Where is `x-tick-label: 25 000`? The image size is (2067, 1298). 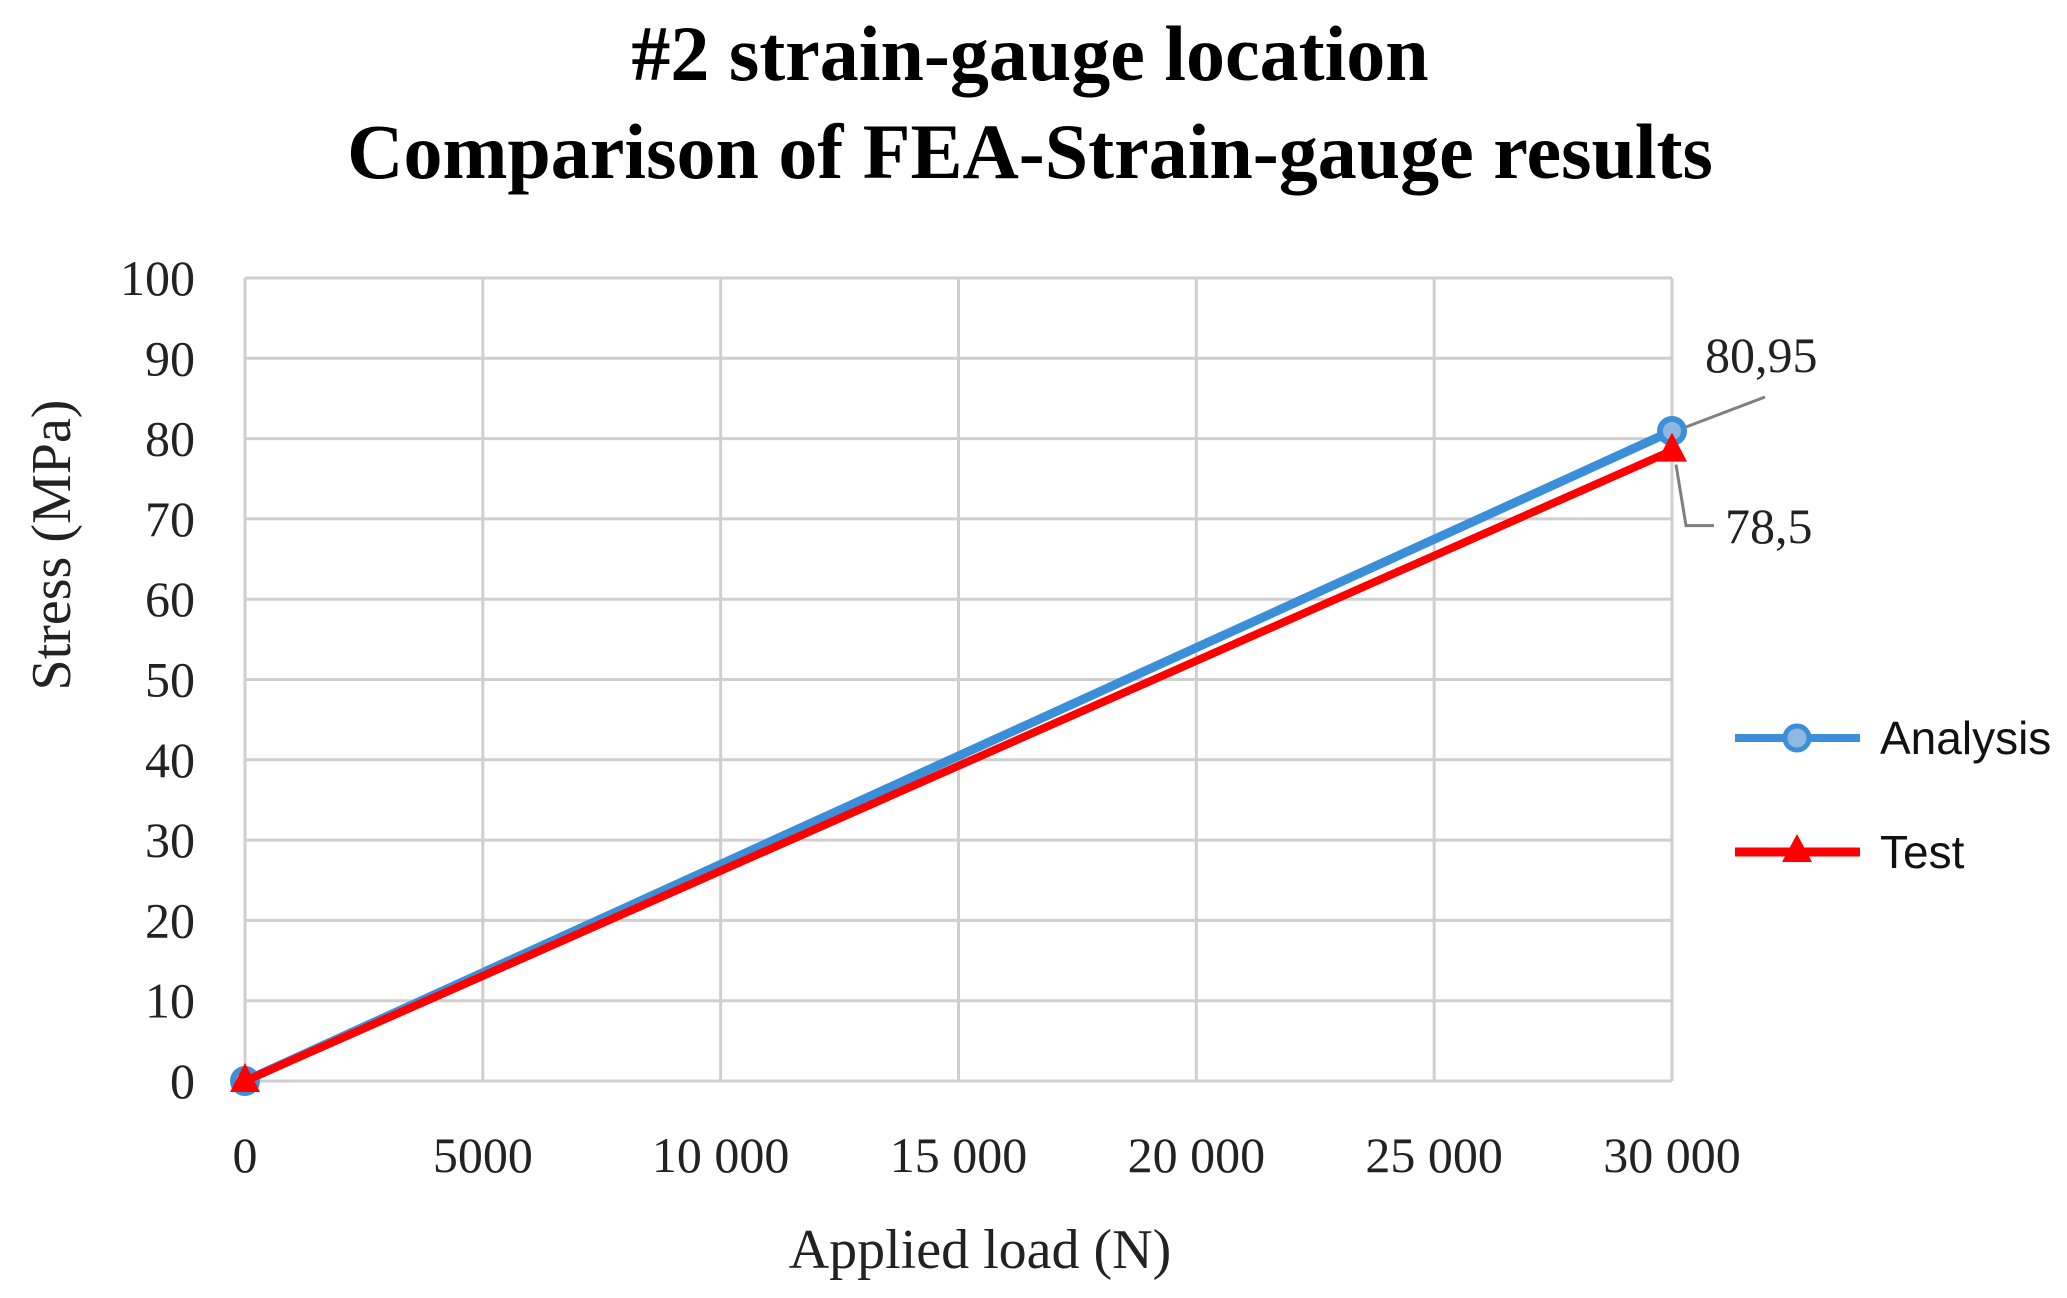 x-tick-label: 25 000 is located at coordinates (1434, 1155).